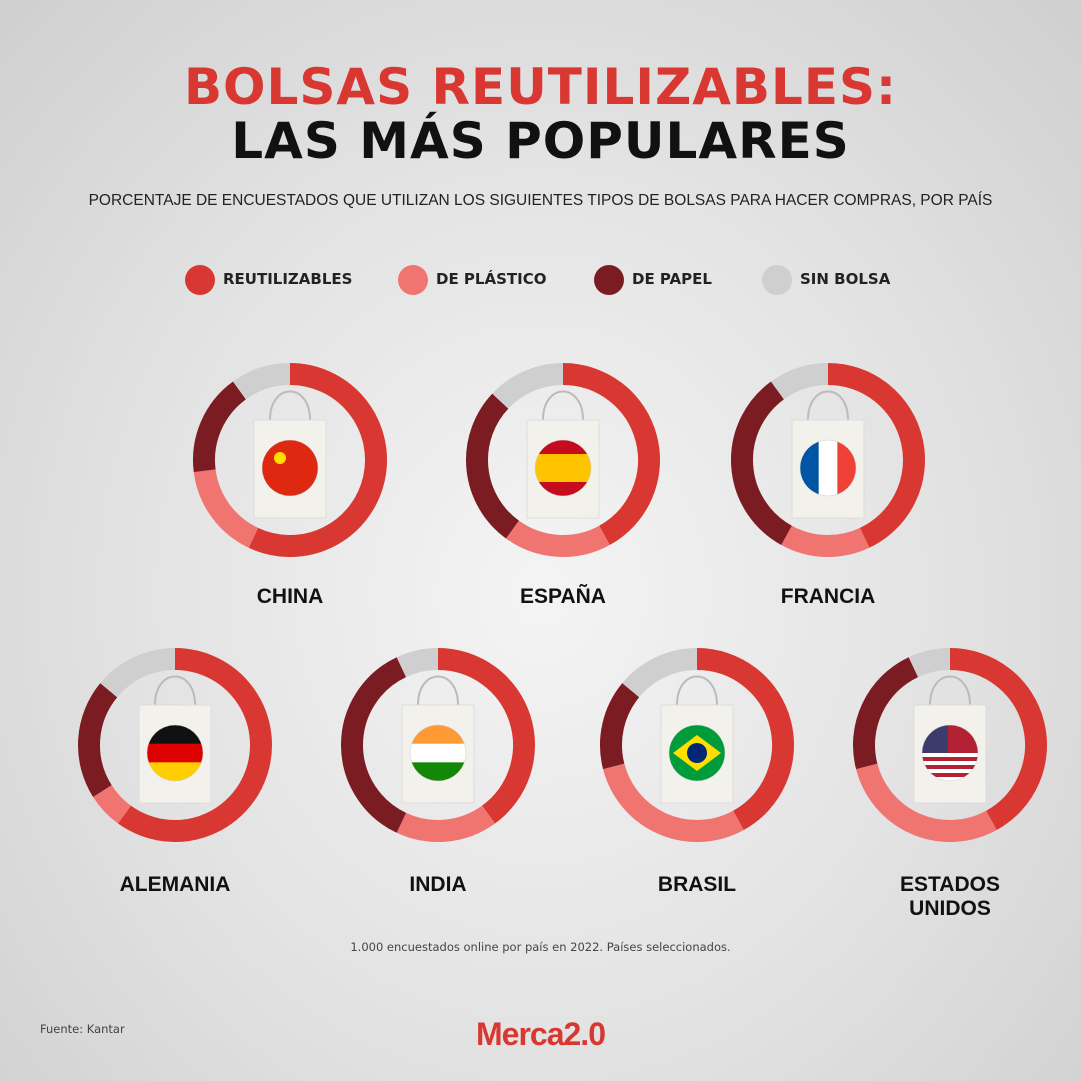 The image size is (1081, 1081). Describe the element at coordinates (540, 87) in the screenshot. I see `title-line: BOLSAS REUTILIZABLES:` at that location.